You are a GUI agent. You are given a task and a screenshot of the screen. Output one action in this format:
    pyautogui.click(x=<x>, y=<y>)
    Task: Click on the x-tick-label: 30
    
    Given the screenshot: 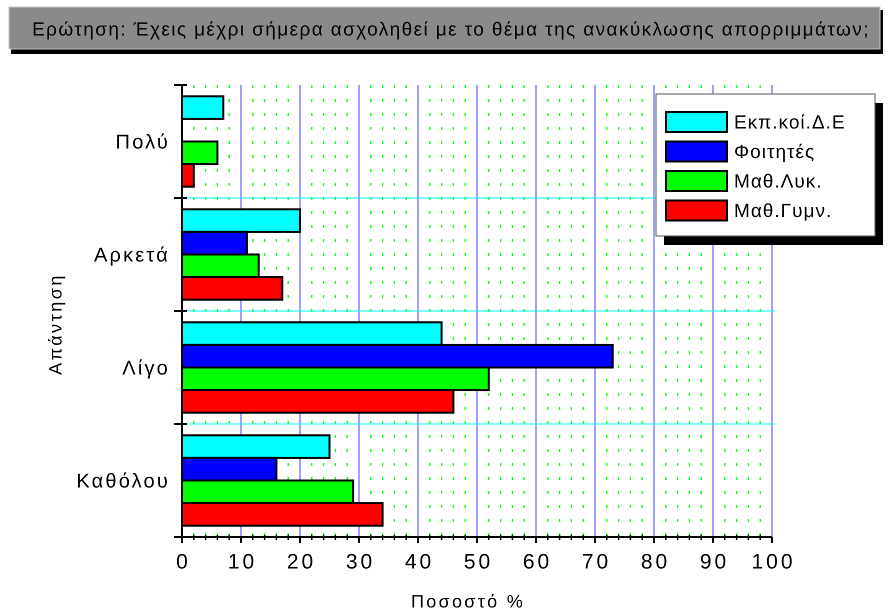 What is the action you would take?
    pyautogui.click(x=361, y=562)
    